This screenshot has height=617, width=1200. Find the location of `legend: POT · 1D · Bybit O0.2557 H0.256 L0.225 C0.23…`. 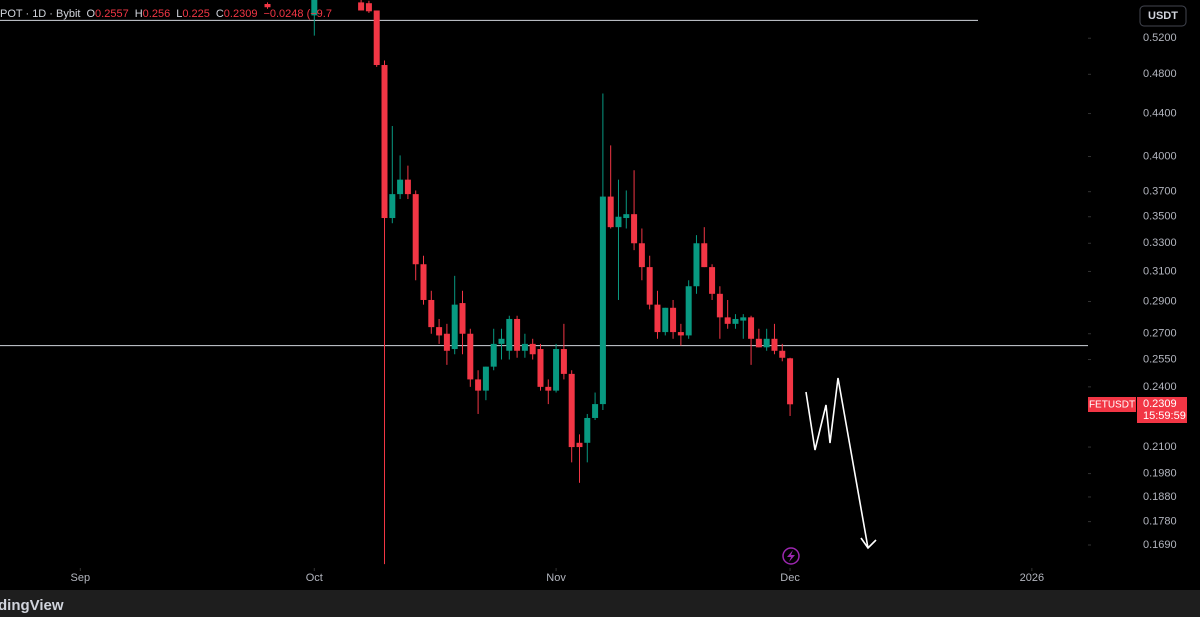

legend: POT · 1D · Bybit O0.2557 H0.256 L0.225 C0.23… is located at coordinates (166, 14).